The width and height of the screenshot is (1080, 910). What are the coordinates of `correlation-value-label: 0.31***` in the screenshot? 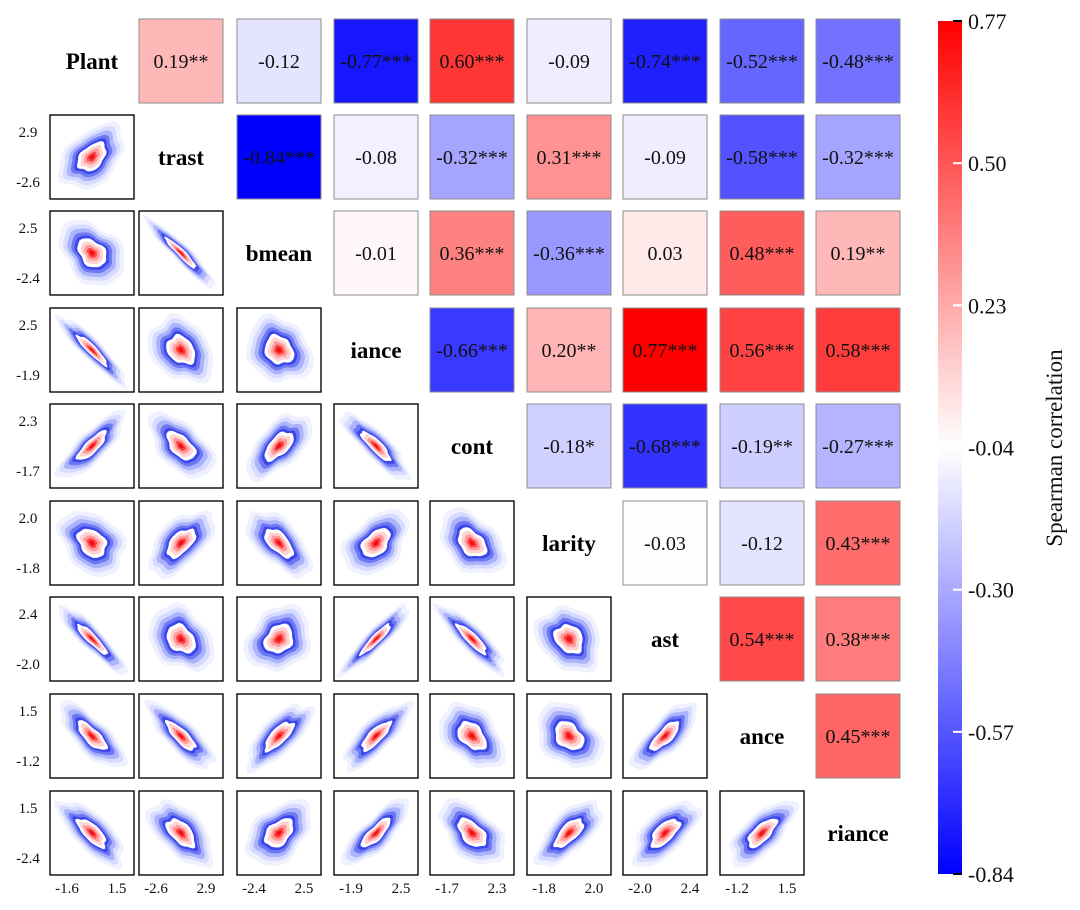 It's located at (569, 158).